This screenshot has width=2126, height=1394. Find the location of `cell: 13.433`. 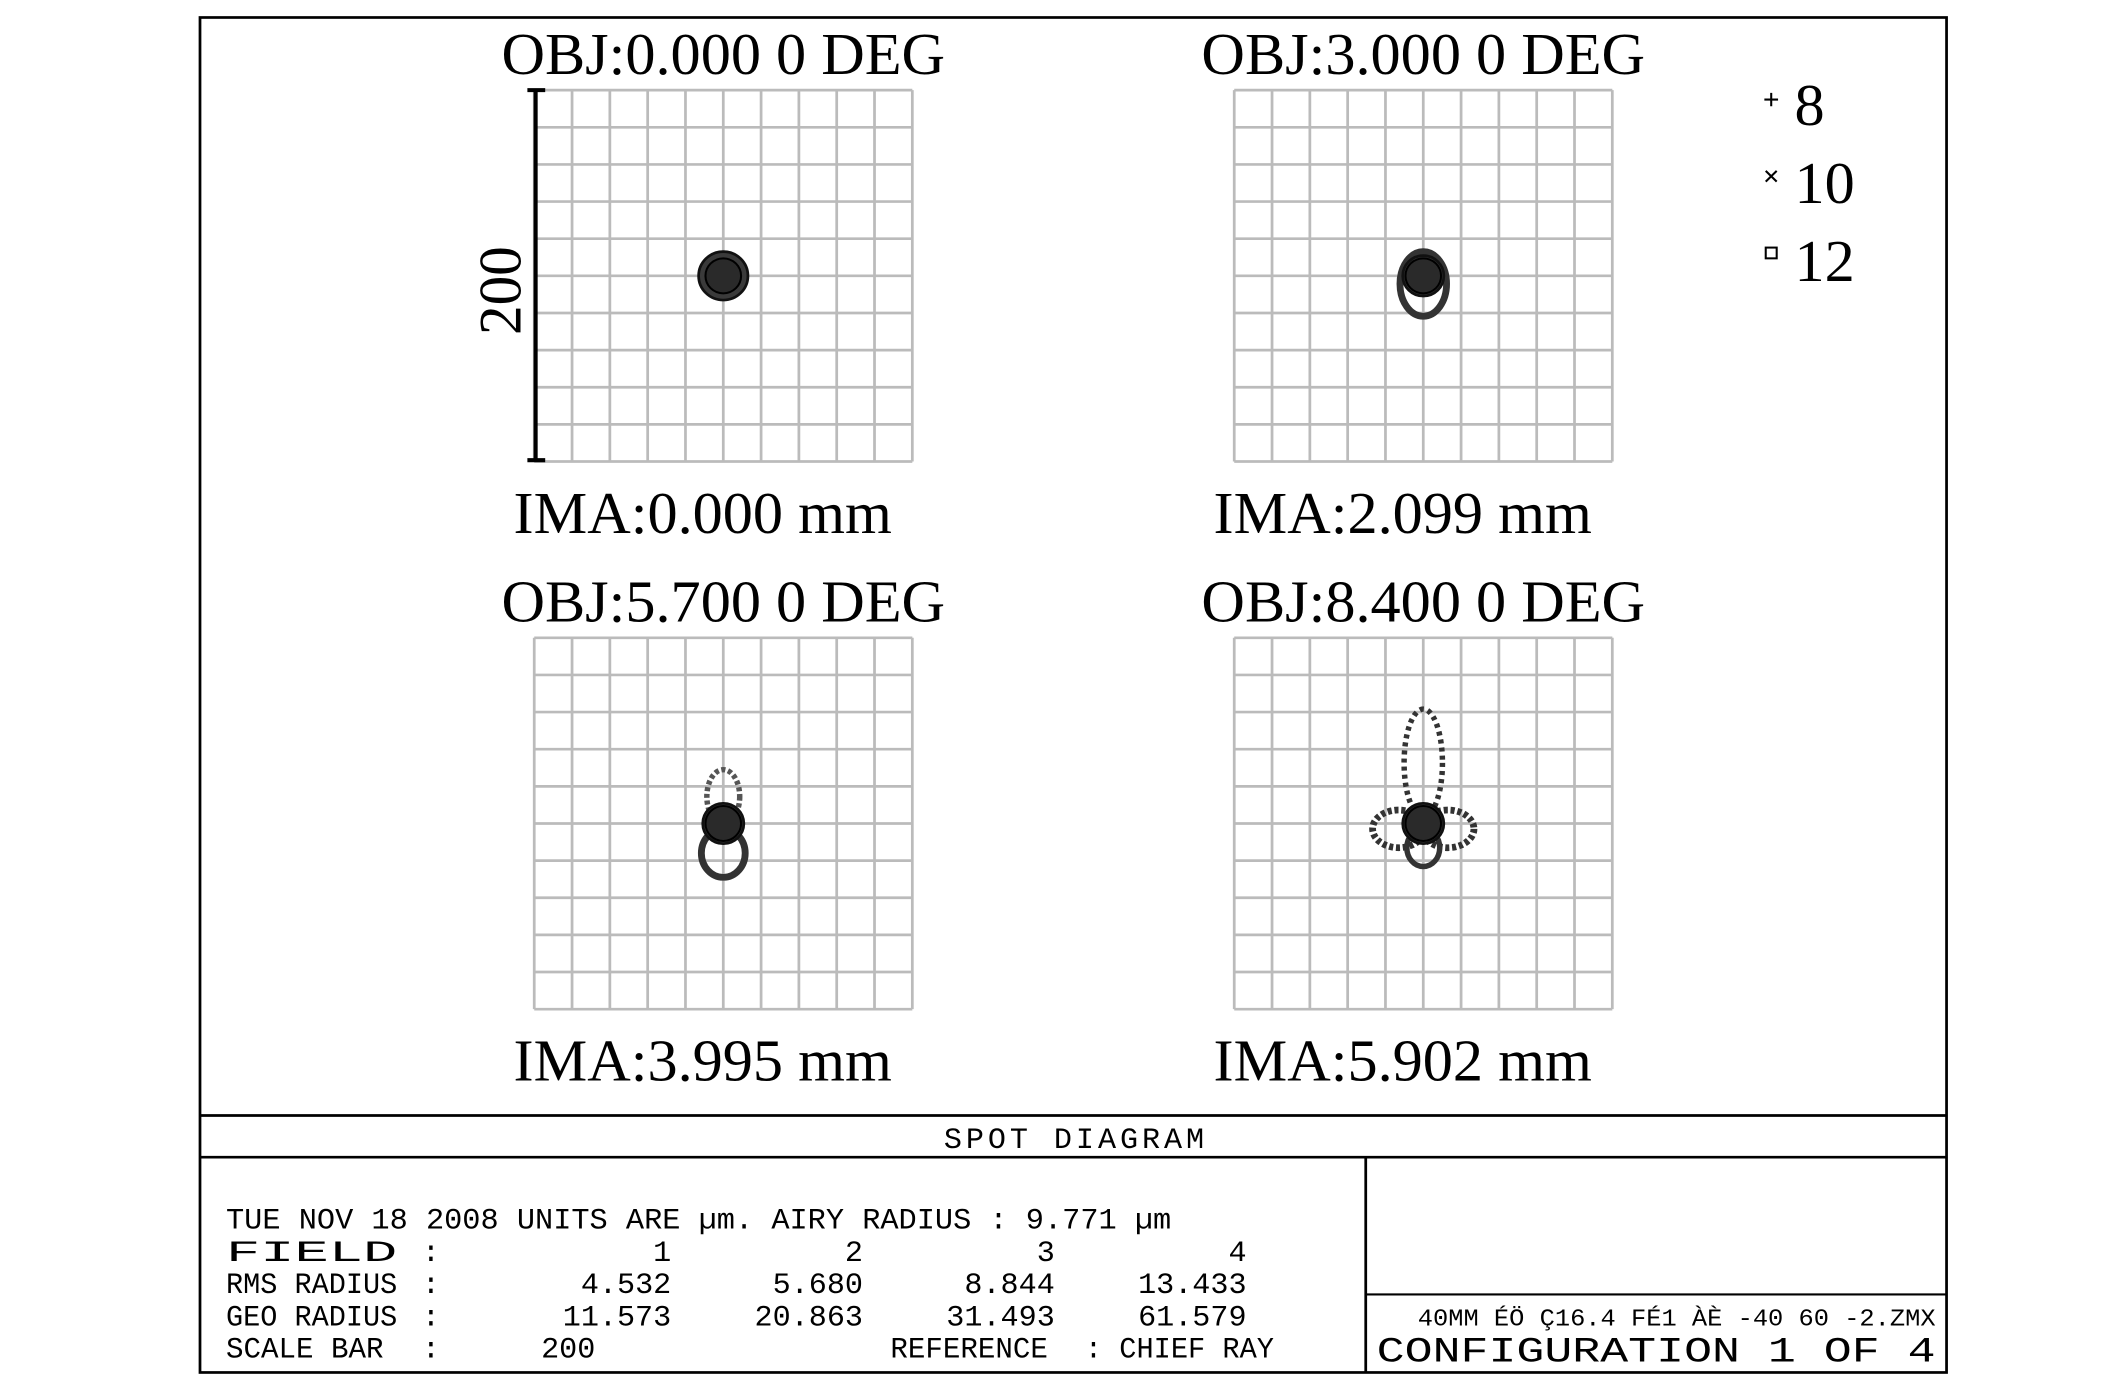

cell: 13.433 is located at coordinates (1192, 1285).